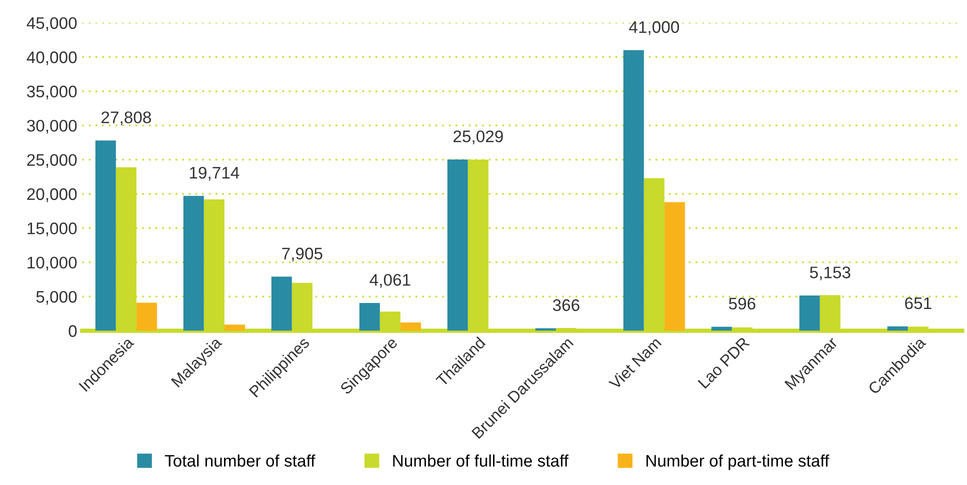 The height and width of the screenshot is (485, 967). Describe the element at coordinates (240, 460) in the screenshot. I see `legend-label: Total number of staff` at that location.